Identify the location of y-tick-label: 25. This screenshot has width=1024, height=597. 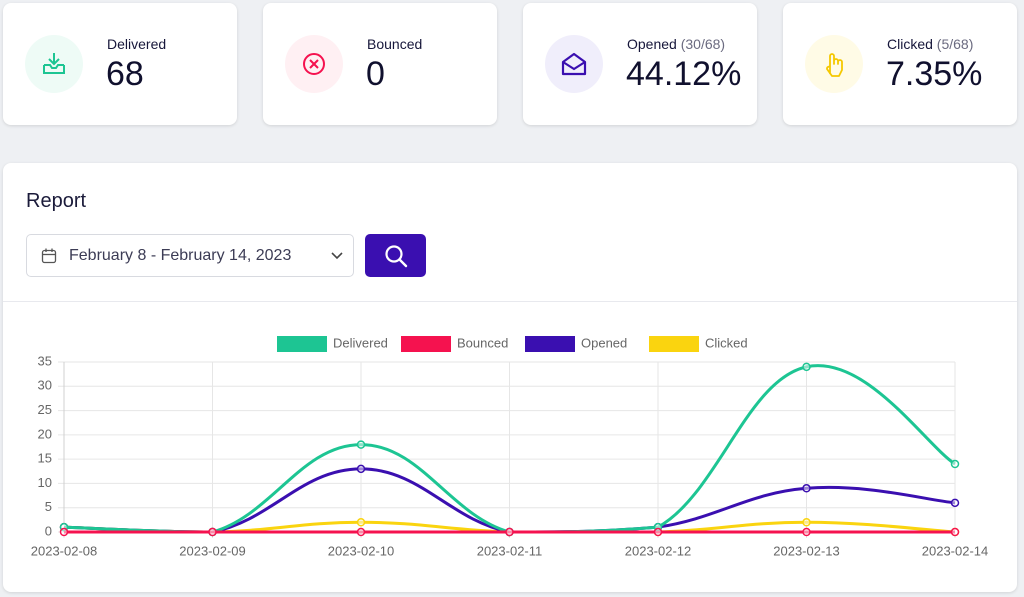
(45, 409).